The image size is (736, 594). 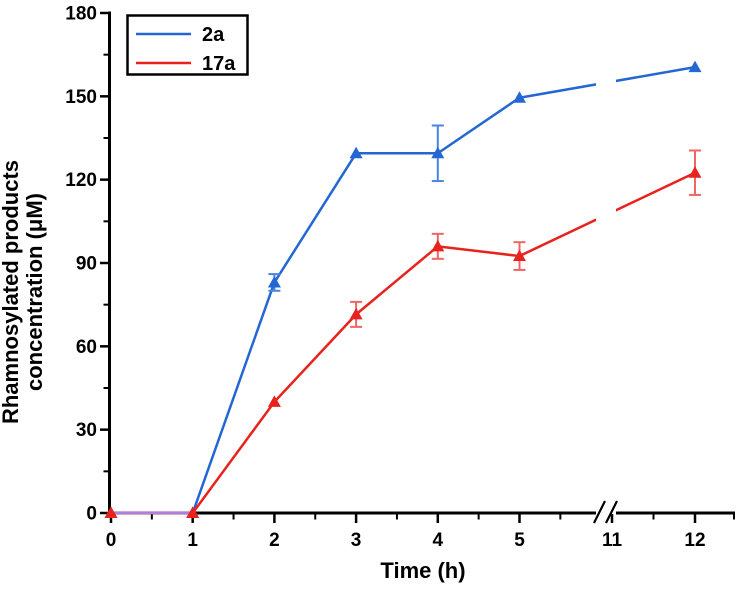 I want to click on y-tick-label: 150, so click(x=81, y=97).